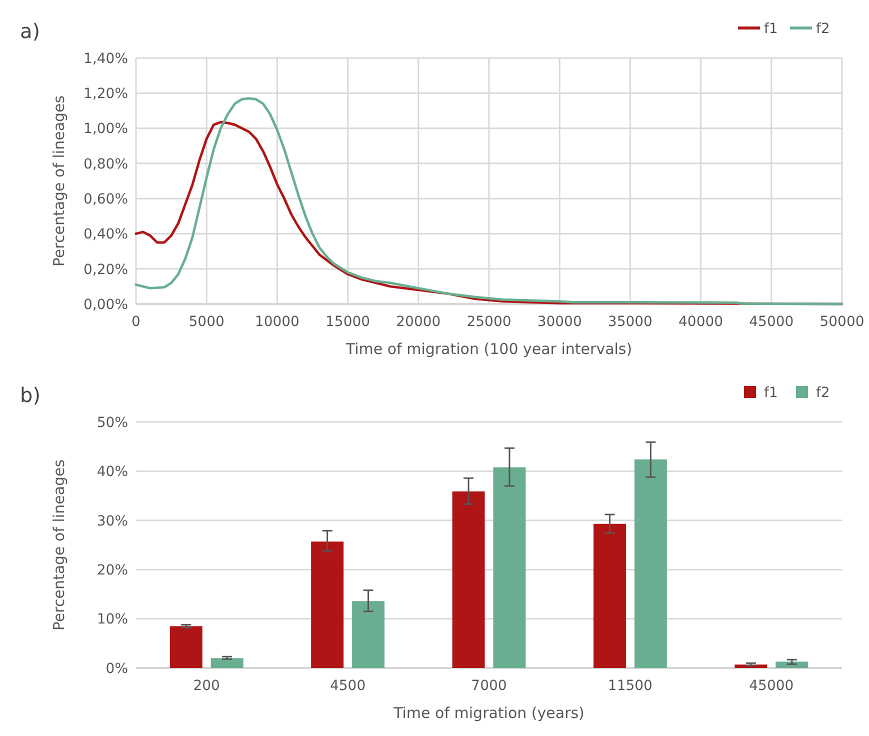 This screenshot has height=736, width=869. Describe the element at coordinates (106, 234) in the screenshot. I see `y-tick-label: 0,40%` at that location.